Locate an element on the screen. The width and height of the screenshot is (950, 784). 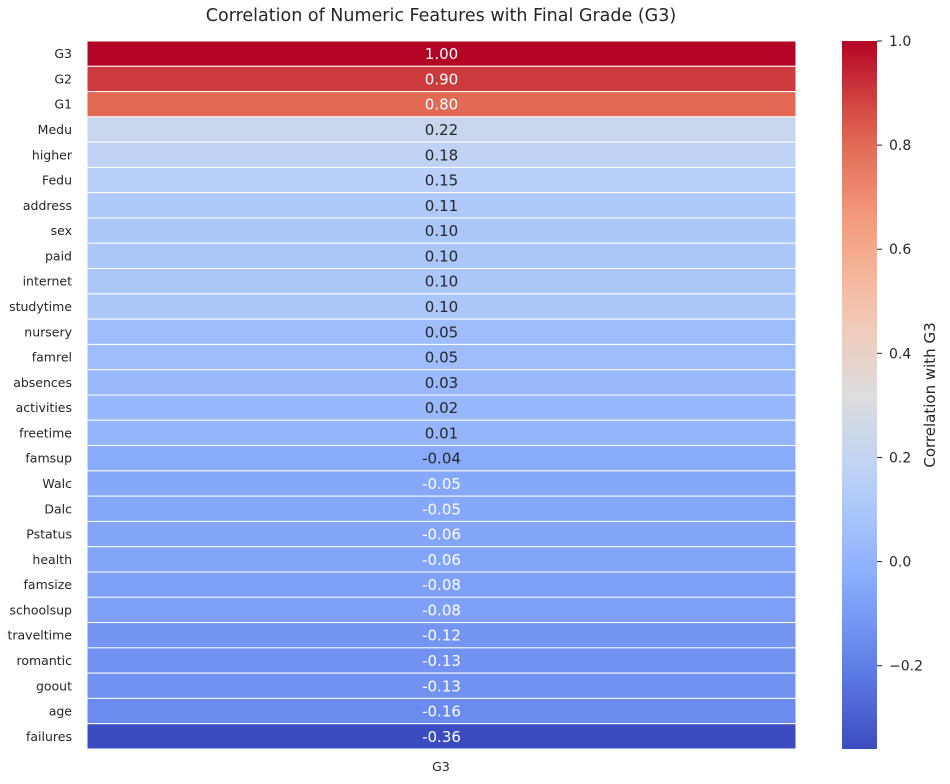
row-label: famrel is located at coordinates (52, 357).